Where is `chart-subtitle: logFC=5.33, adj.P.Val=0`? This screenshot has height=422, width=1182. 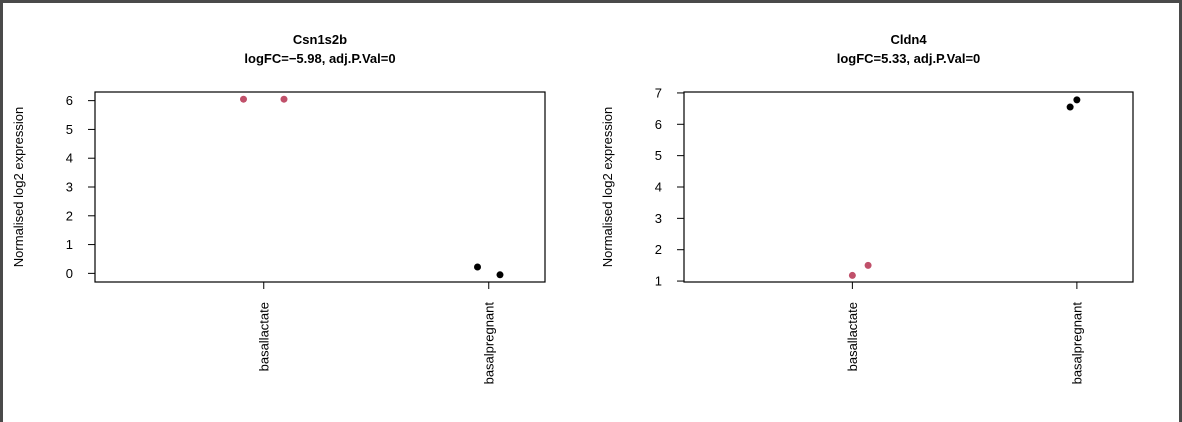
chart-subtitle: logFC=5.33, adj.P.Val=0 is located at coordinates (909, 58).